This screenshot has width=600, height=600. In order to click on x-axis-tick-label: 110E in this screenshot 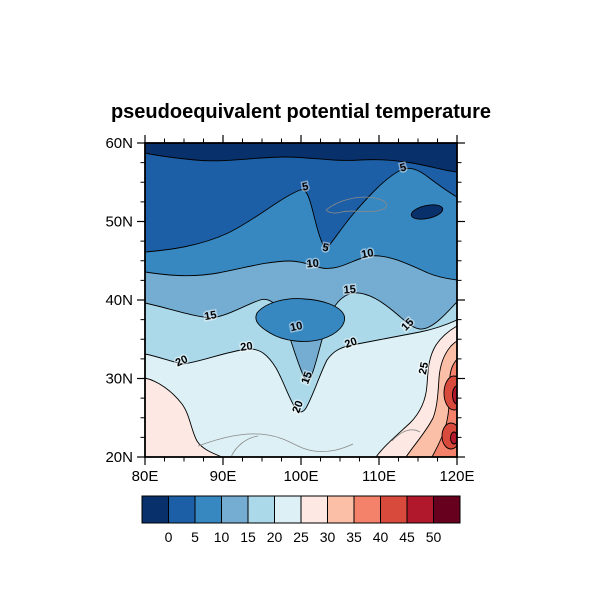, I will do `click(379, 476)`.